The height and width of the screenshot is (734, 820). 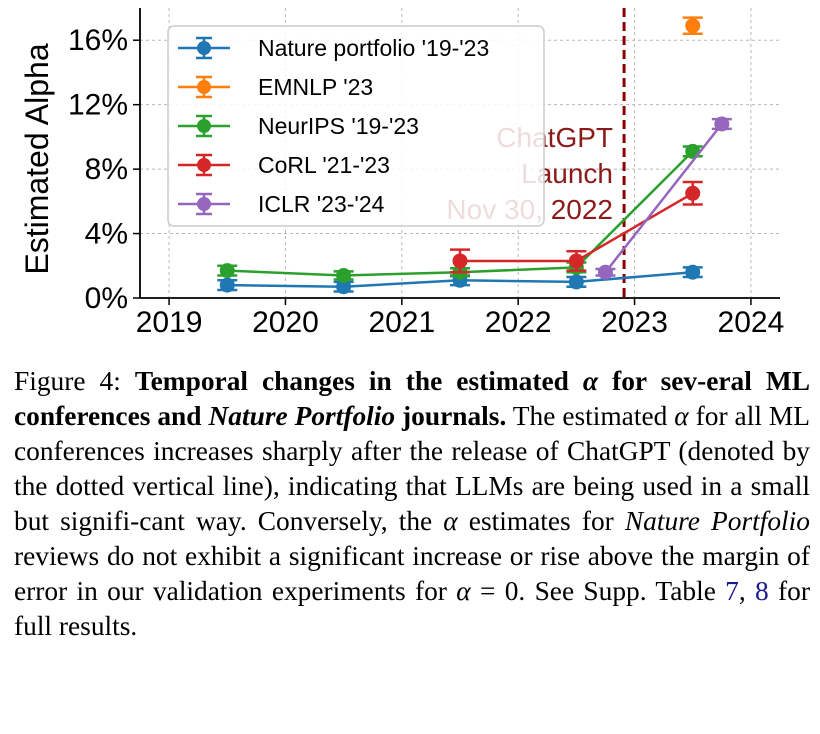 I want to click on legend-item: EMNLP '23, so click(x=275, y=87).